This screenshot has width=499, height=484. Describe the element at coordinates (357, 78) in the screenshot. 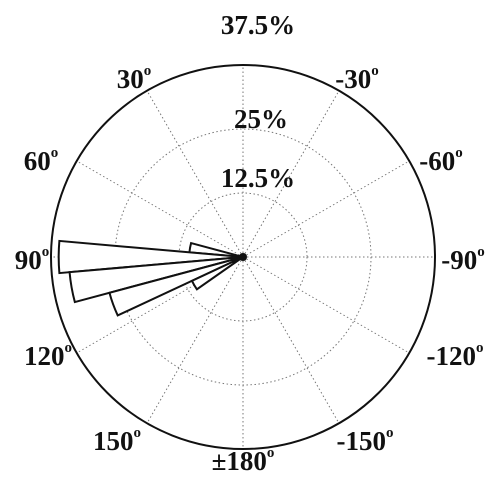

I see `angle-tick-label: -30o` at that location.